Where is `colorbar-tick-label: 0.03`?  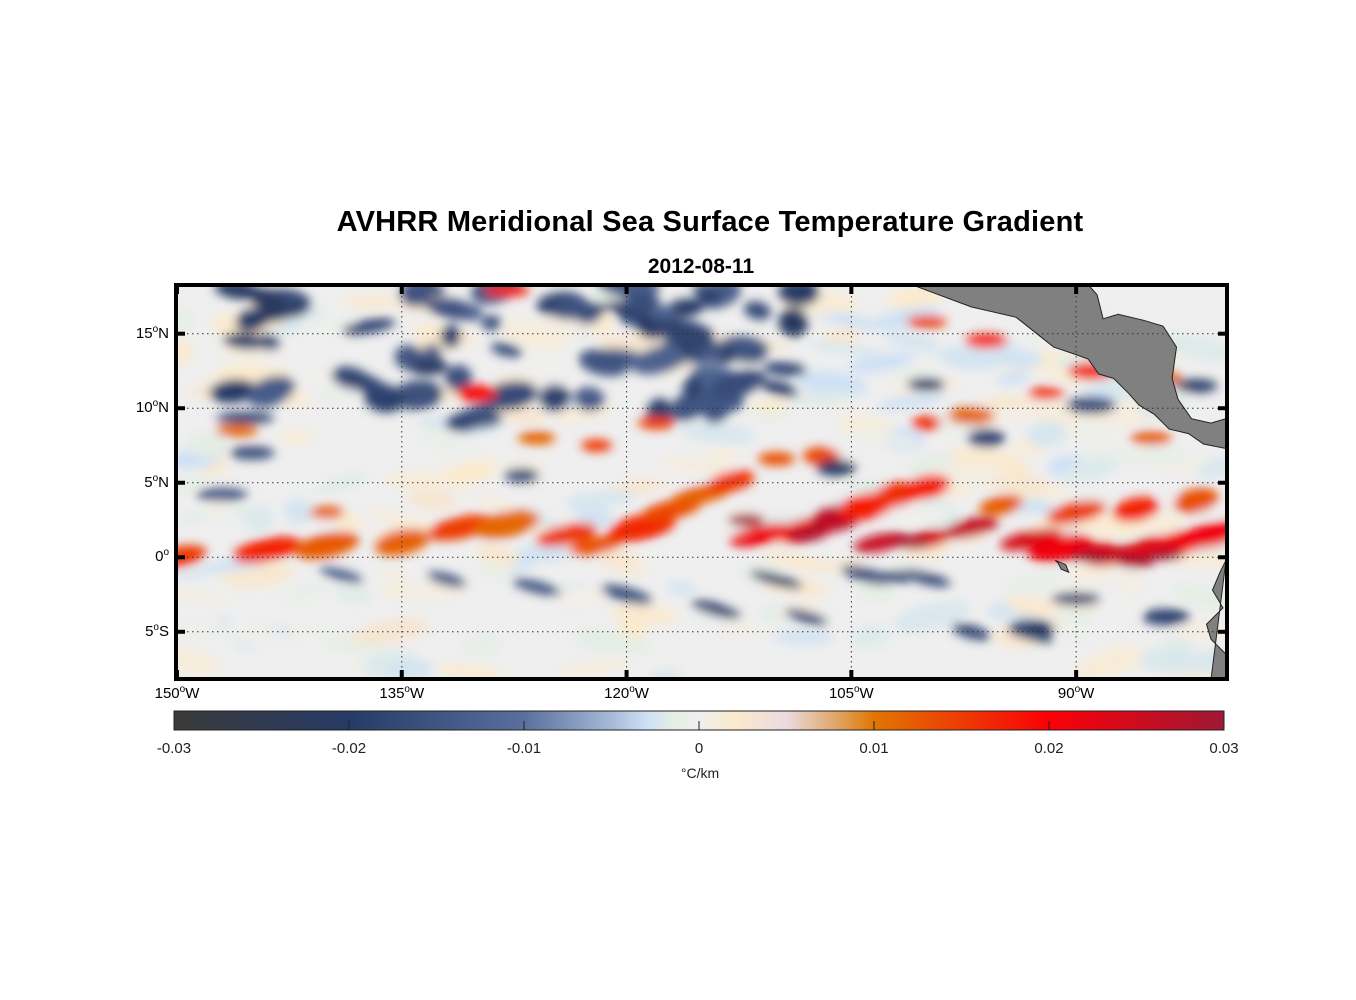
colorbar-tick-label: 0.03 is located at coordinates (1224, 748).